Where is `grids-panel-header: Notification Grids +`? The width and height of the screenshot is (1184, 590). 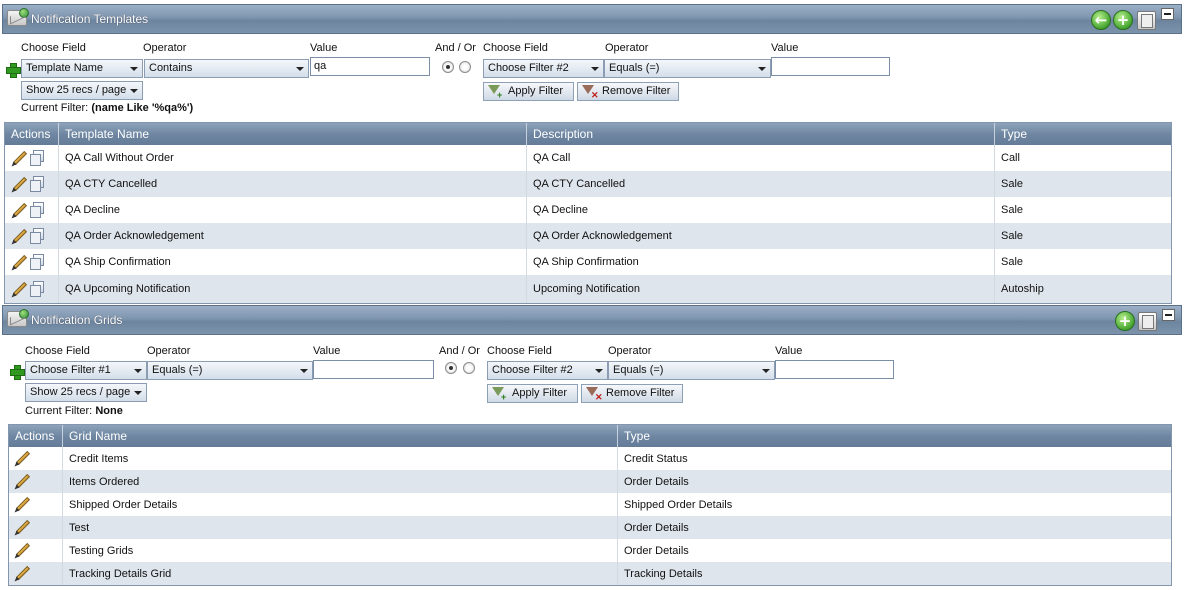 grids-panel-header: Notification Grids + is located at coordinates (592, 320).